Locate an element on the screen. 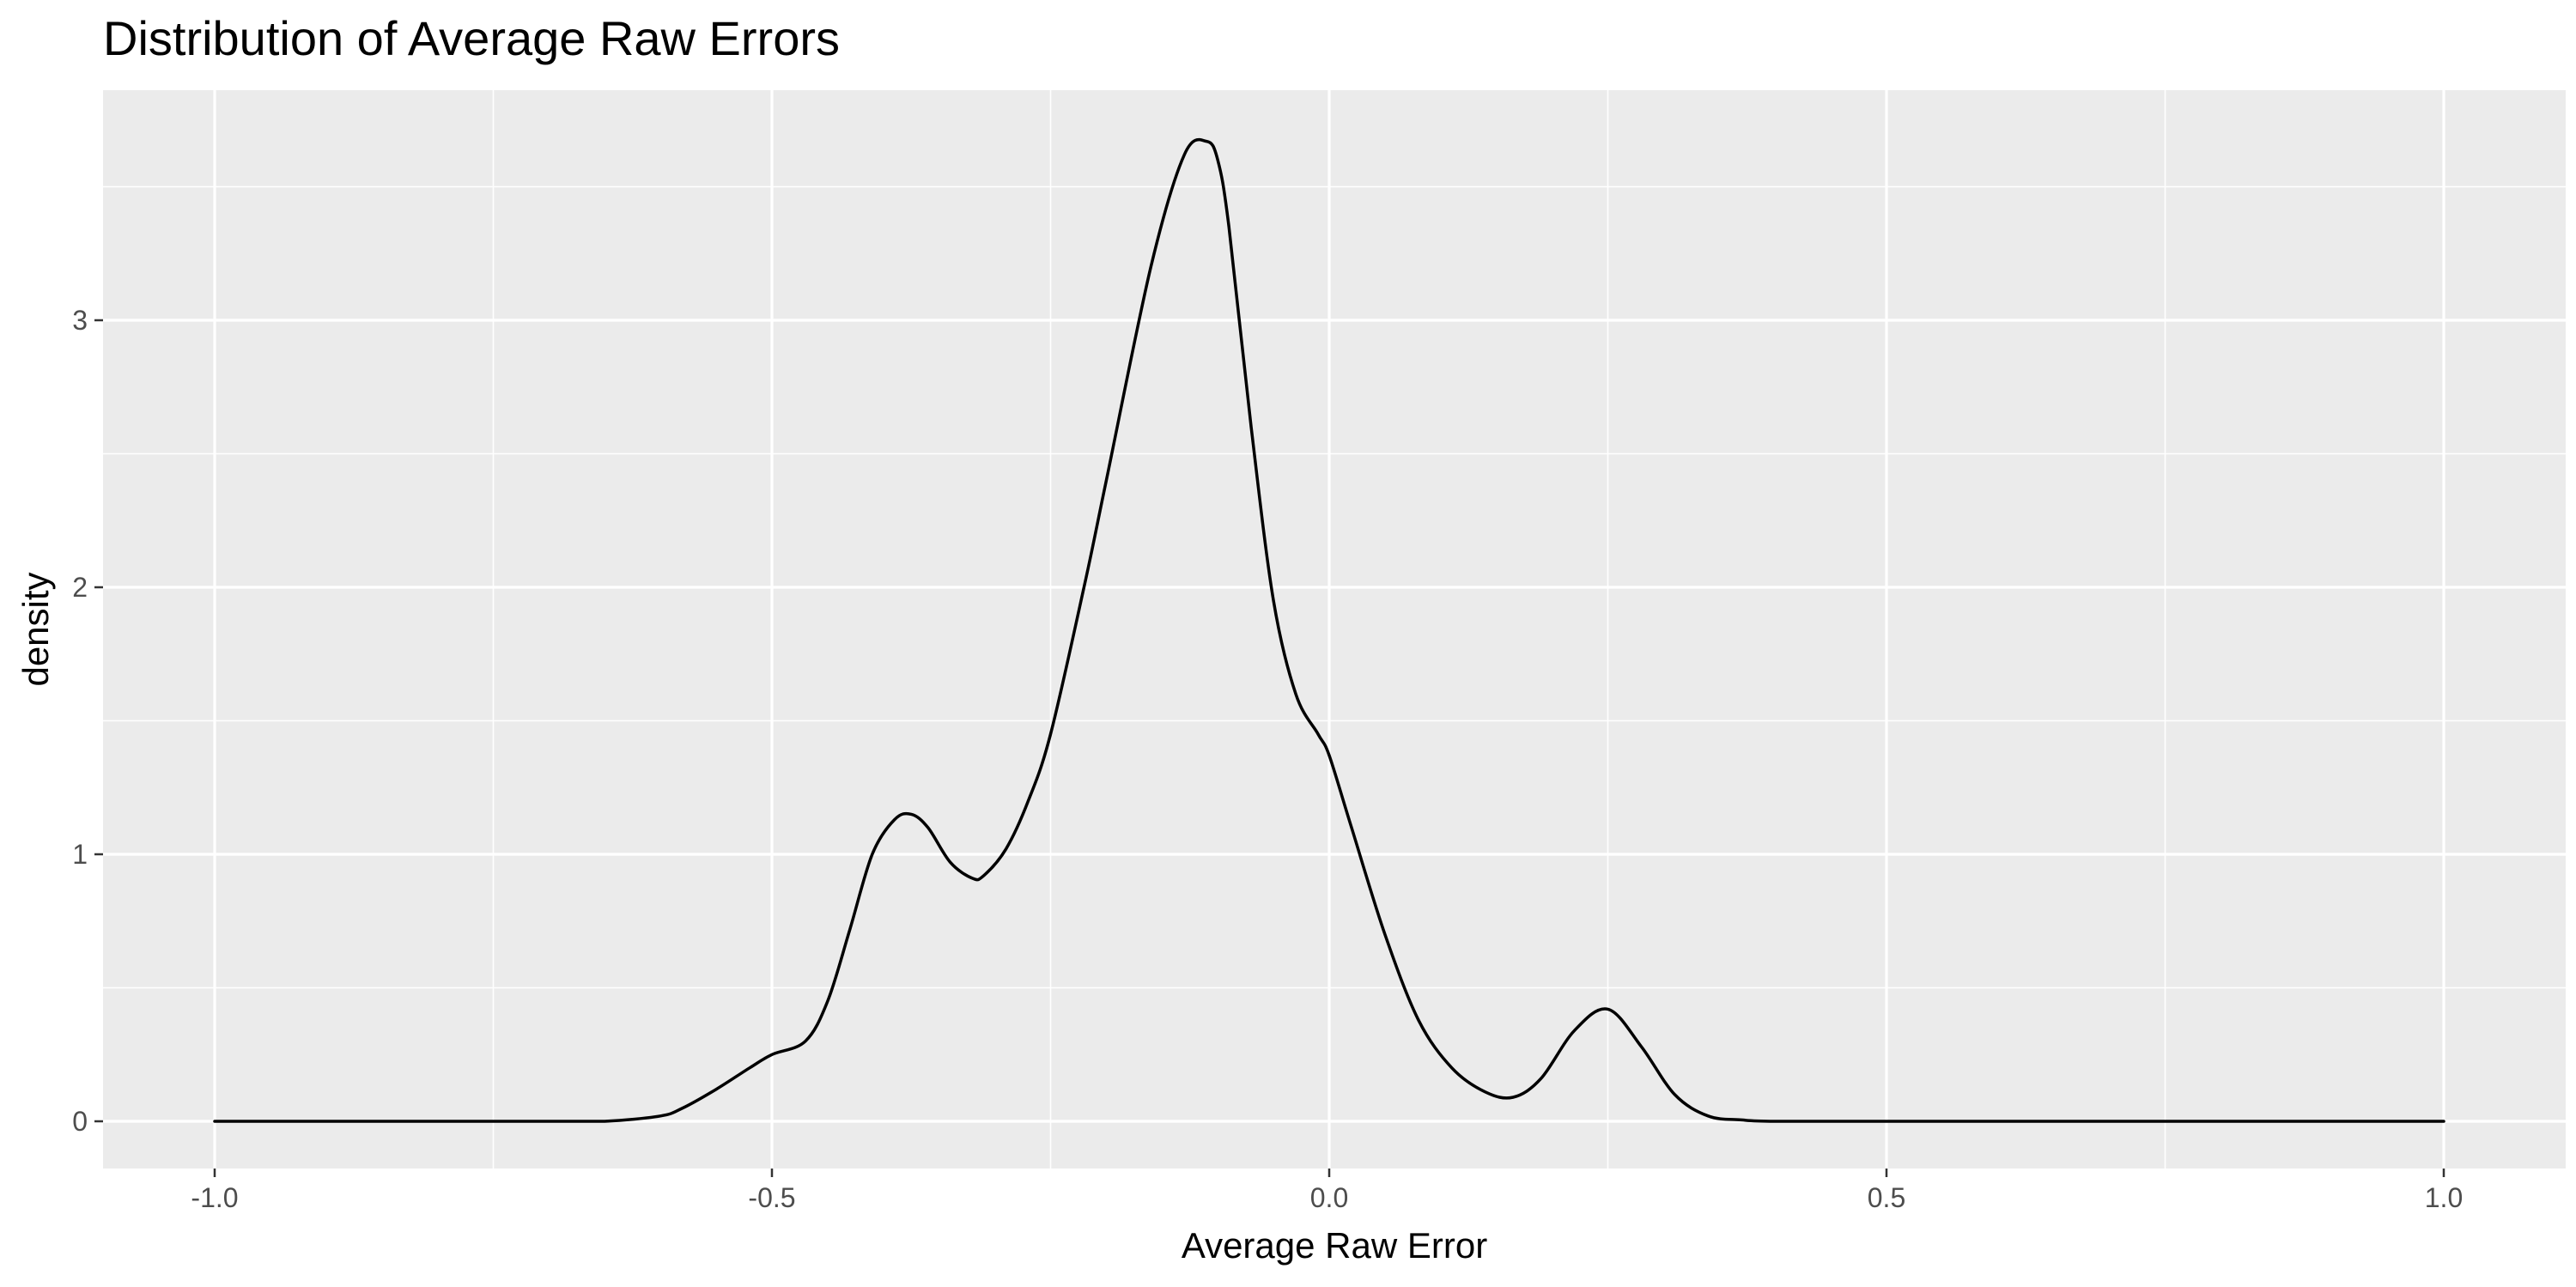  y-axis-title: density is located at coordinates (36, 629).